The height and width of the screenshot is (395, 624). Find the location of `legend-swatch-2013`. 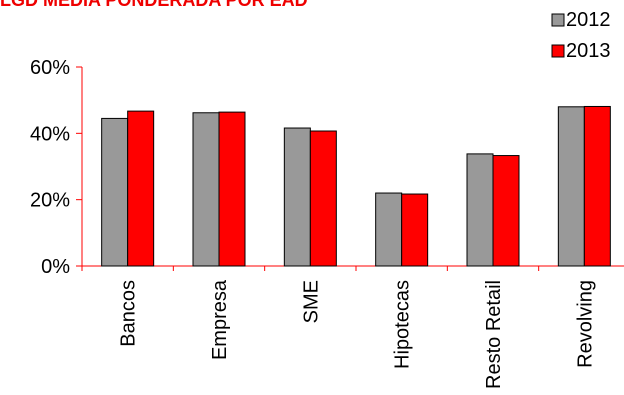

legend-swatch-2013 is located at coordinates (558, 51).